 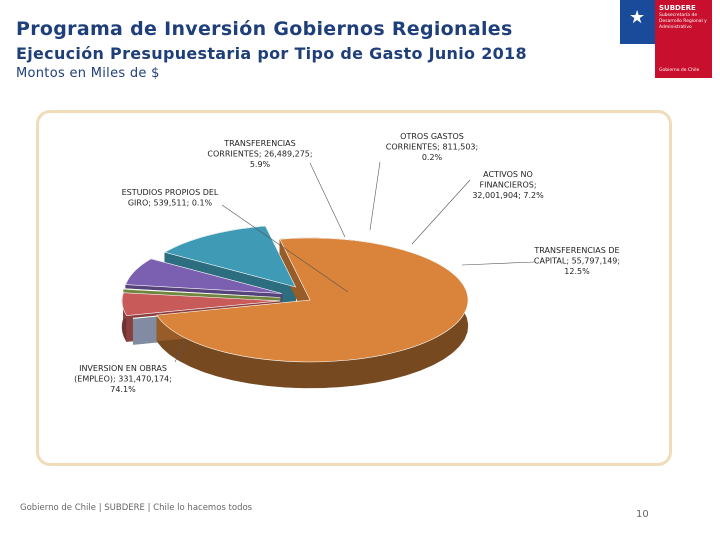 What do you see at coordinates (170, 198) in the screenshot?
I see `slice-label: ESTUDIOS PROPIOS DEL GIRO; 539,511; 0.1%` at bounding box center [170, 198].